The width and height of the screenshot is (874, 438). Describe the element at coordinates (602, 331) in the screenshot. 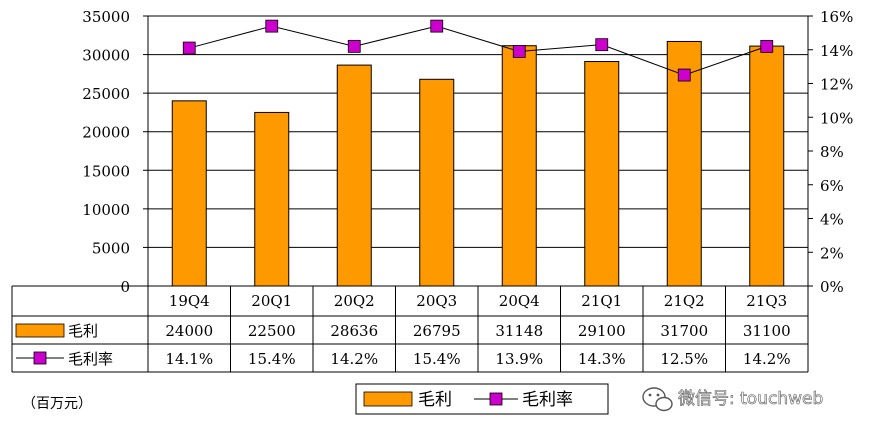

I see `bar-value-label: 29100` at that location.